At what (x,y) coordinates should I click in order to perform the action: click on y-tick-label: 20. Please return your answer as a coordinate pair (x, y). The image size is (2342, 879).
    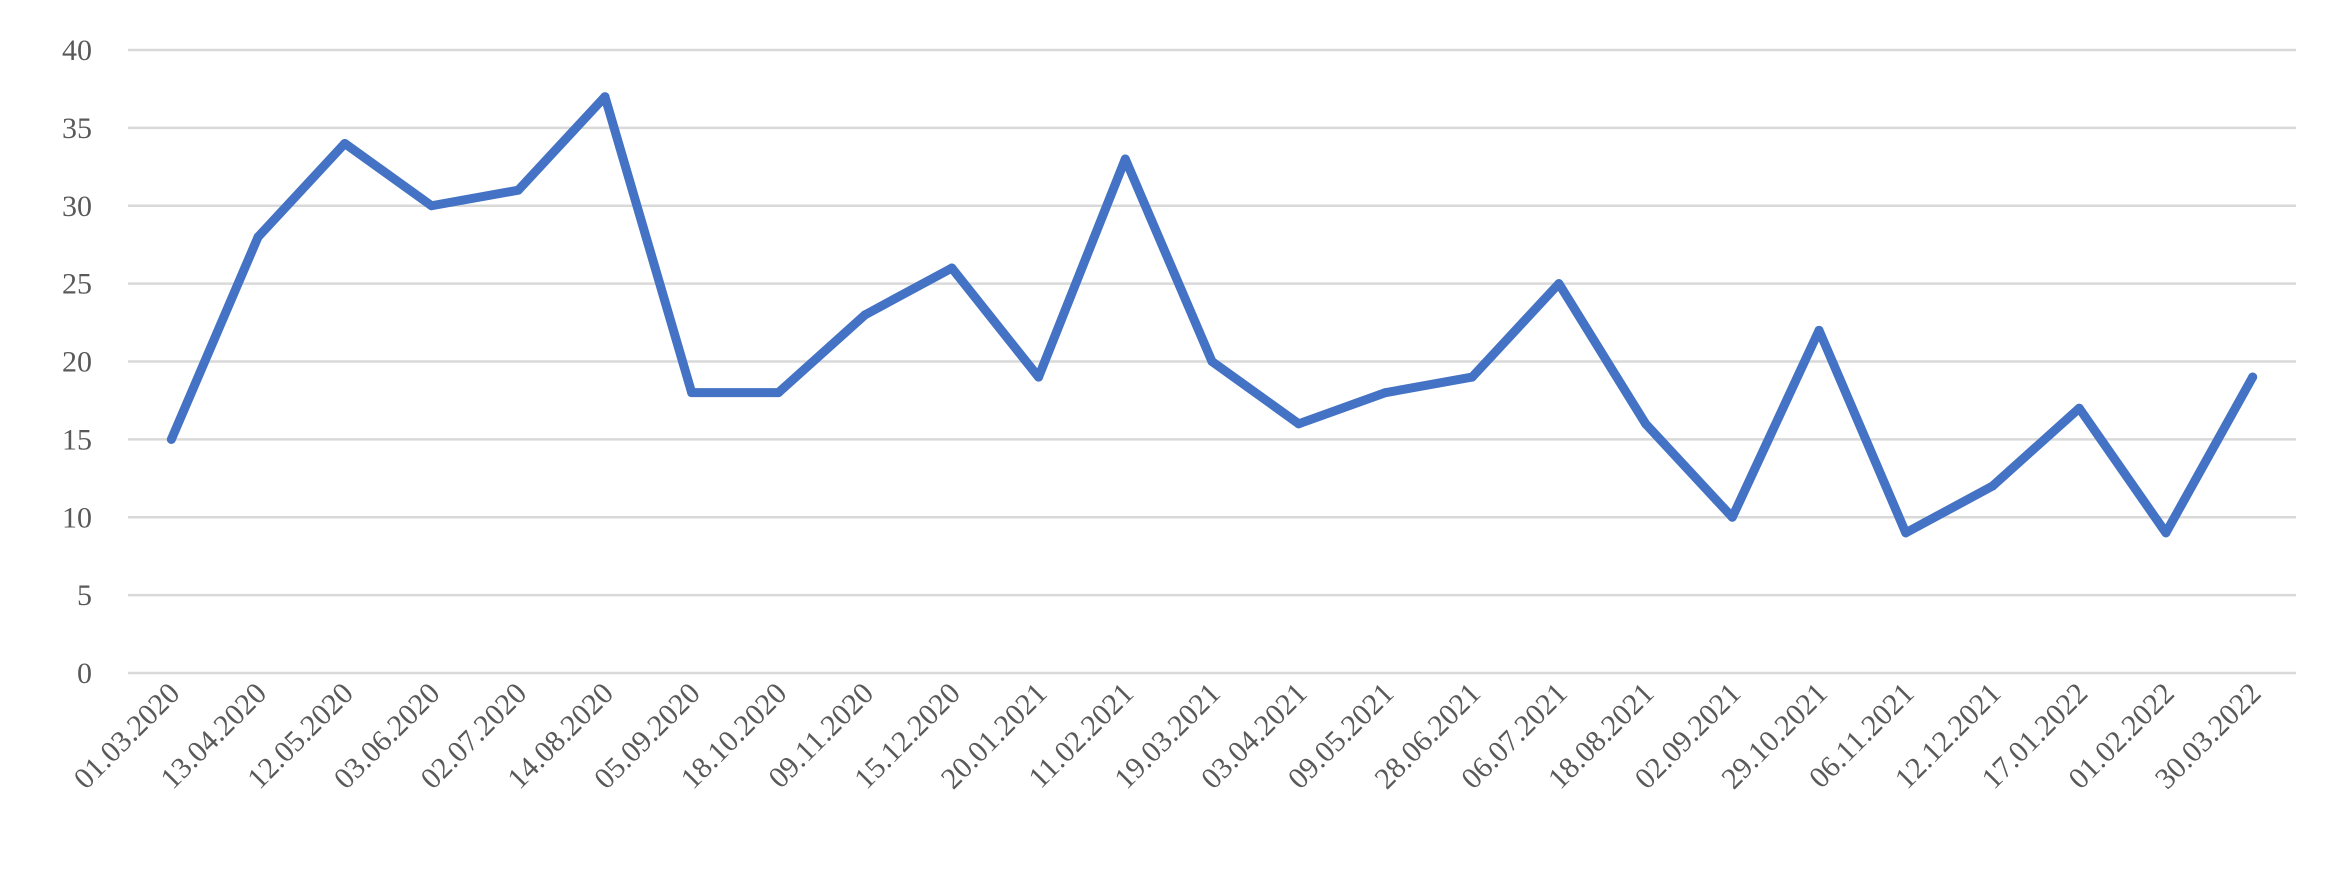
    Looking at the image, I should click on (77, 362).